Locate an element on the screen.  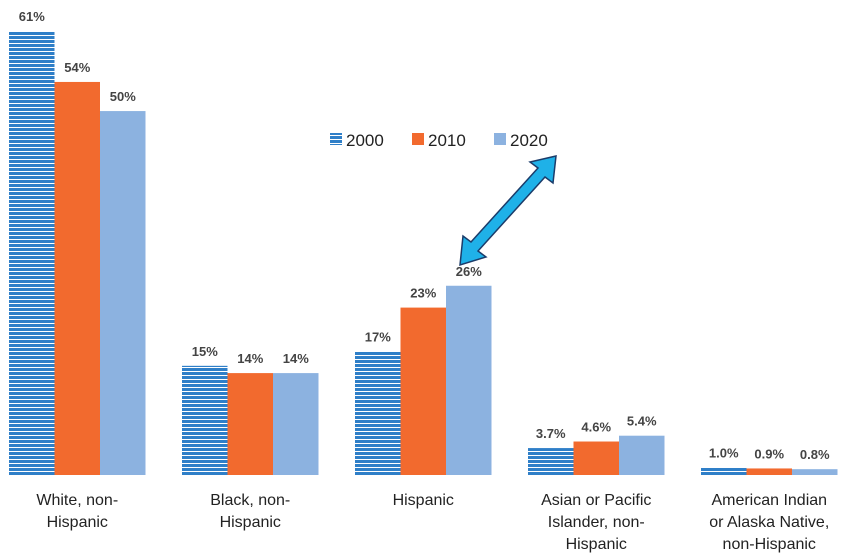
x-tick-label: Hispanic is located at coordinates (423, 500).